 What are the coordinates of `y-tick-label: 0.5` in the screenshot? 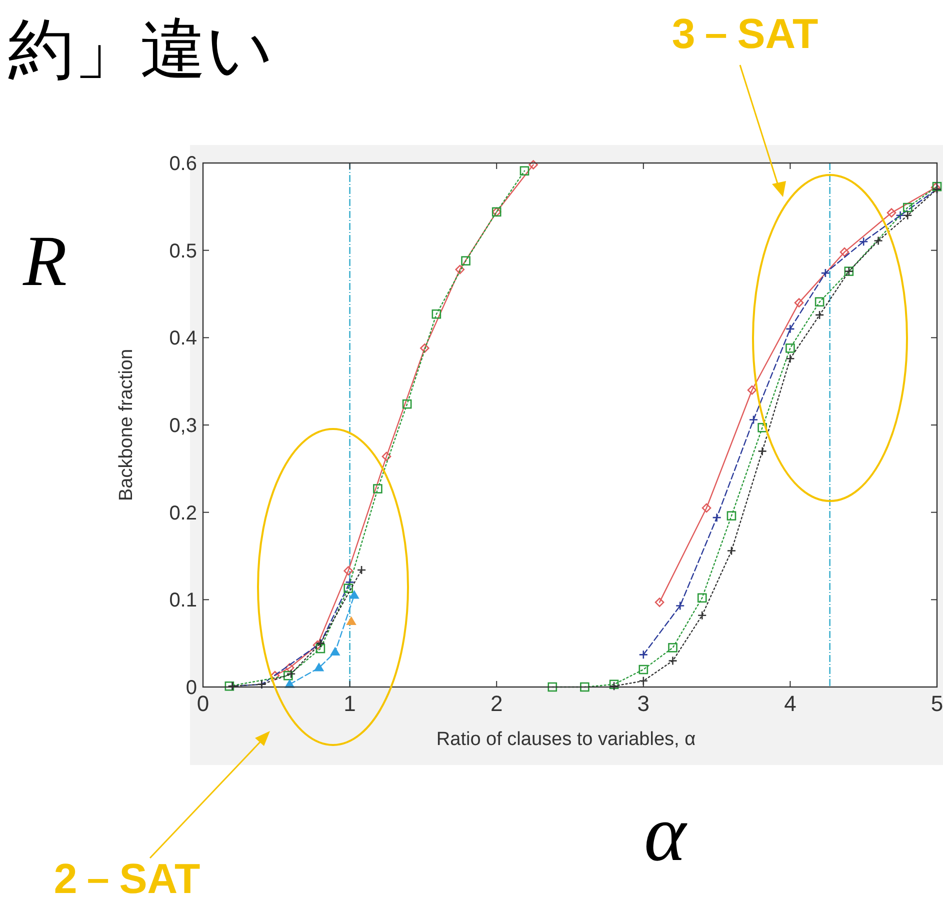 It's located at (183, 251).